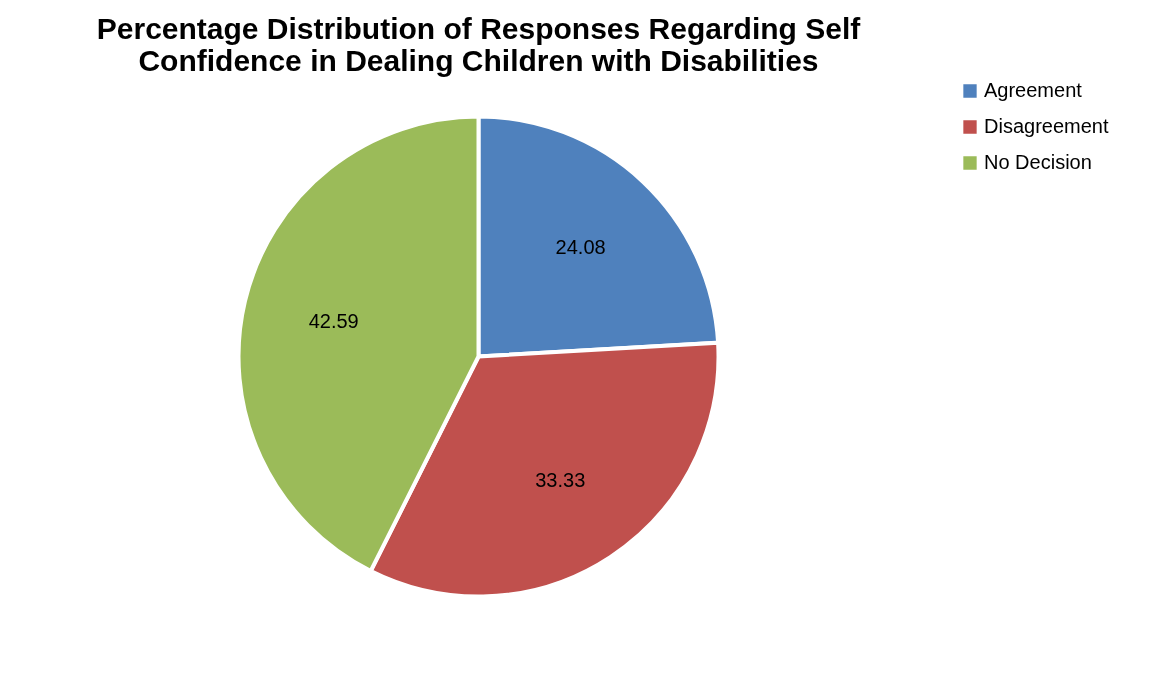 This screenshot has width=1154, height=677. Describe the element at coordinates (580, 247) in the screenshot. I see `data-label: 24.08` at that location.